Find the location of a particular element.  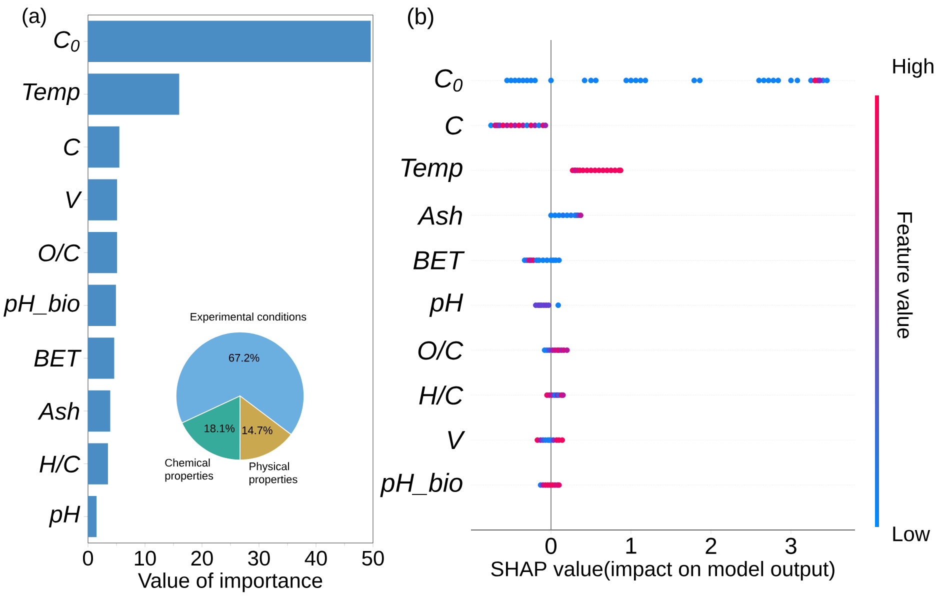

slice-label: Experimental conditions is located at coordinates (248, 317).